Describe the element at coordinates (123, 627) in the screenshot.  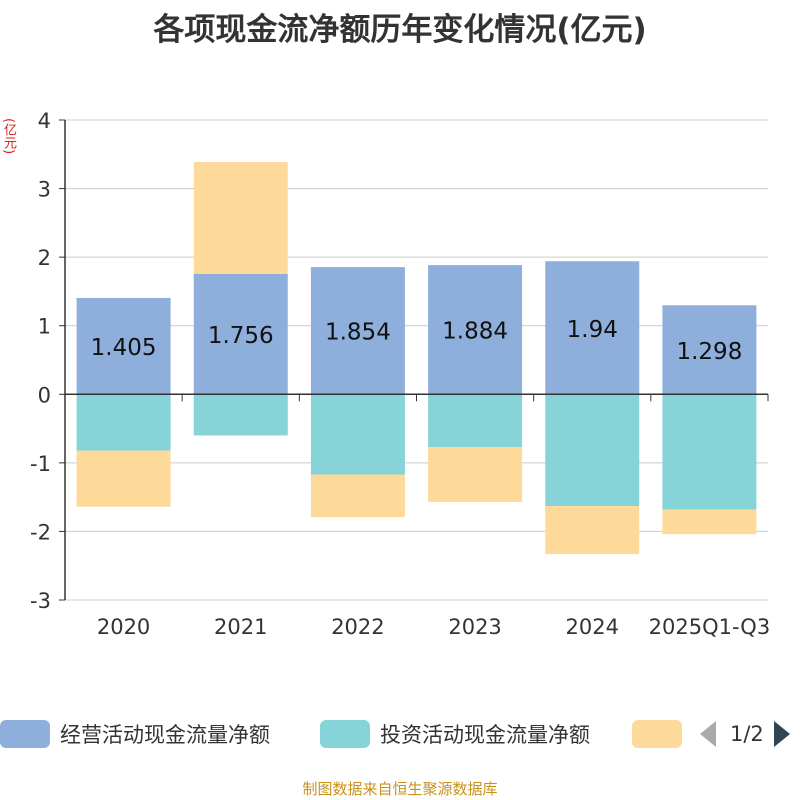
I see `x-tick-label-2020: 2020` at that location.